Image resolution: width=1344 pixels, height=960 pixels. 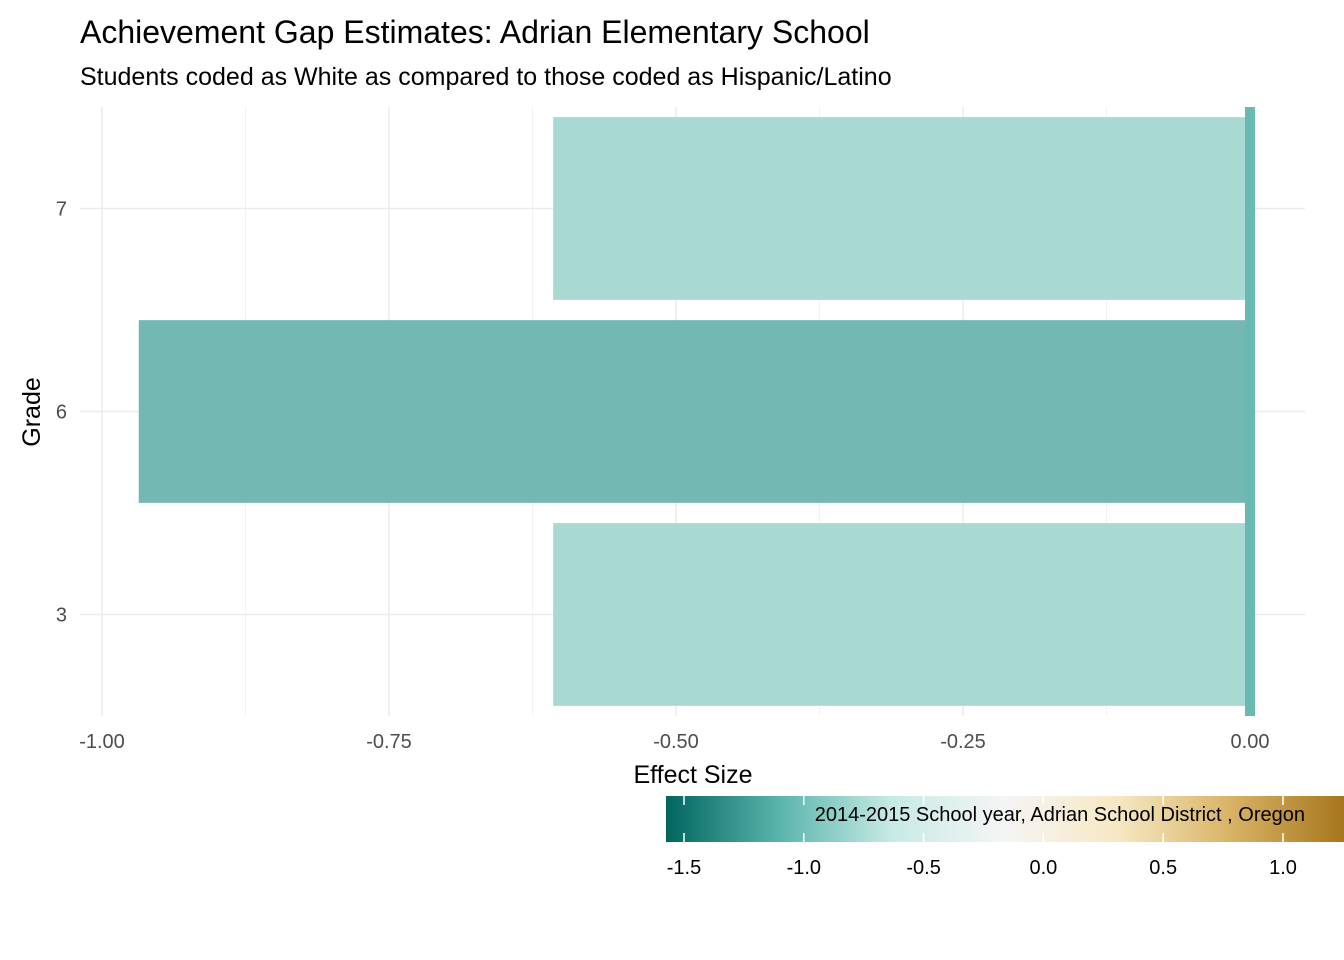 I want to click on x-tick-label: -0.25, so click(x=963, y=742).